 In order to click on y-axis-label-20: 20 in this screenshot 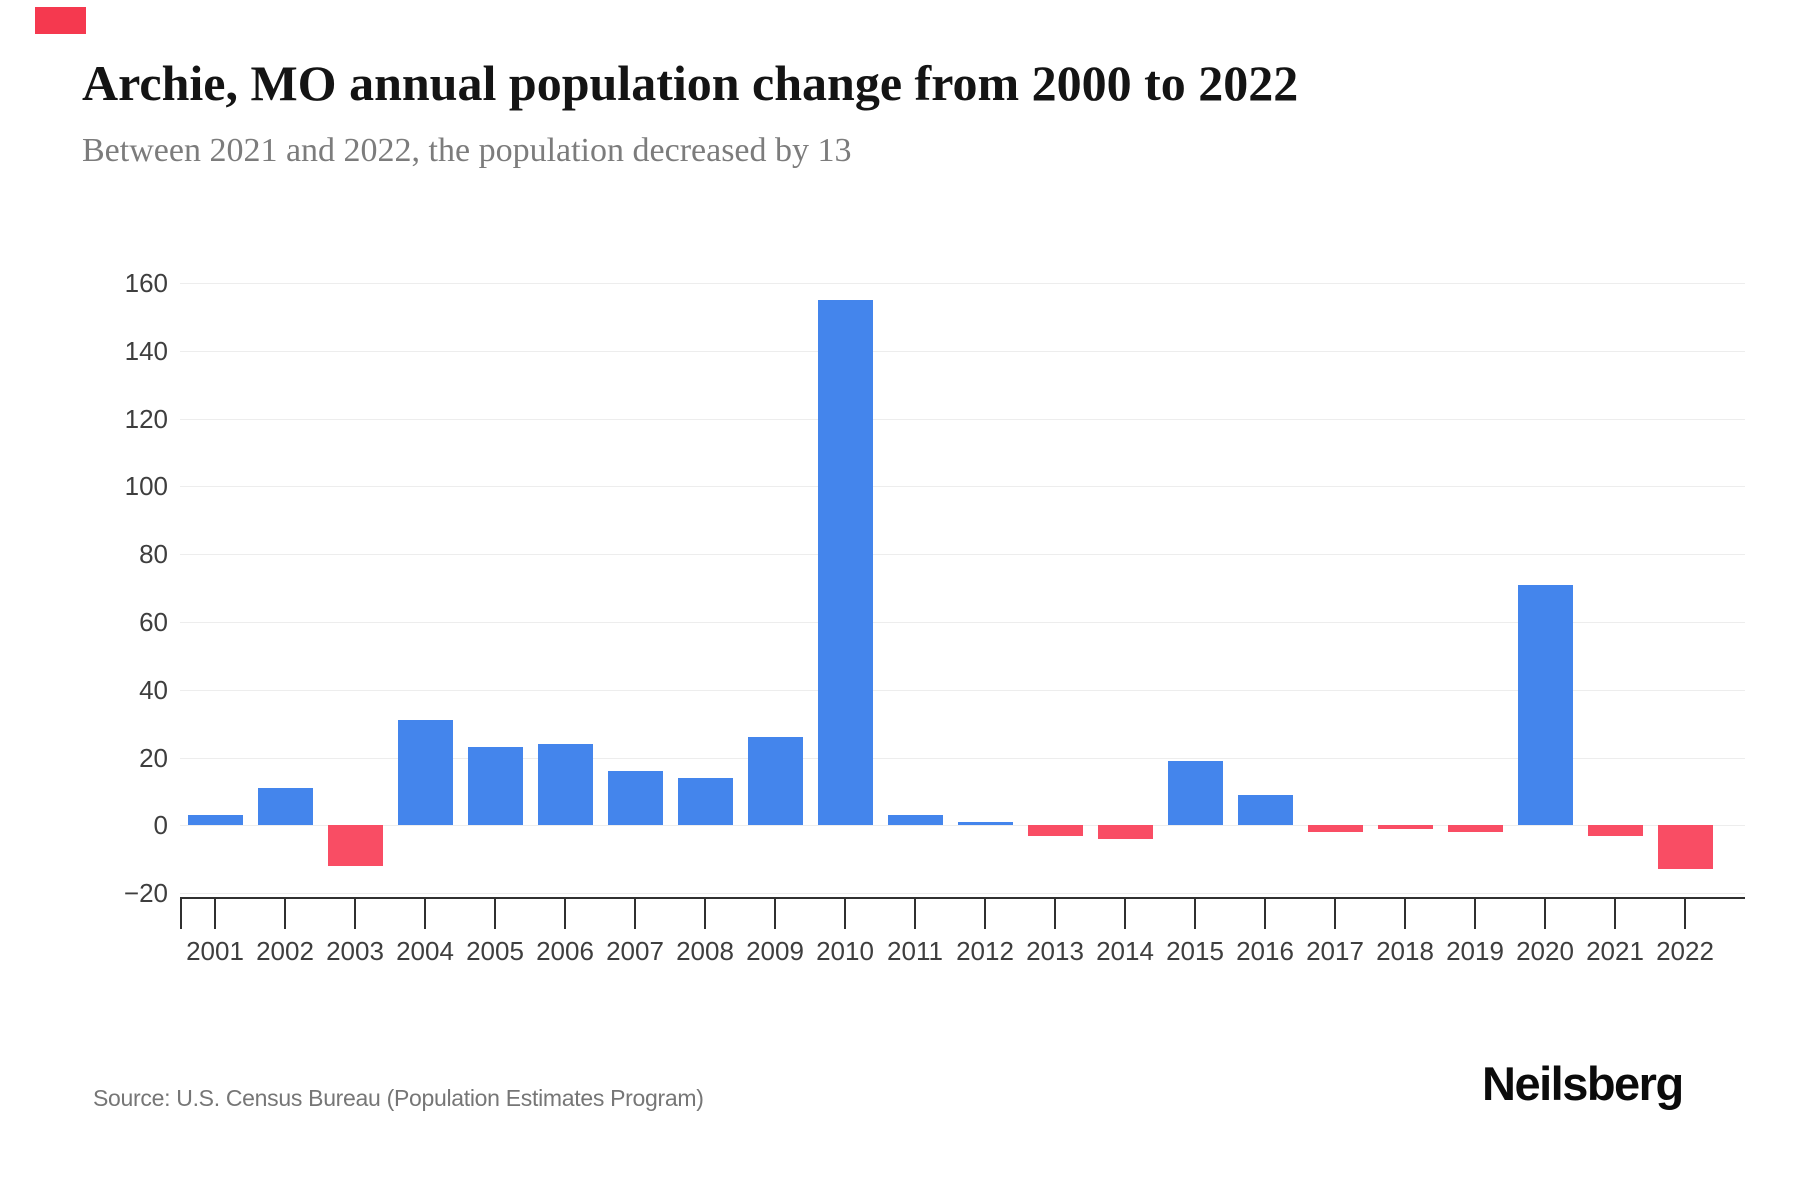, I will do `click(153, 757)`.